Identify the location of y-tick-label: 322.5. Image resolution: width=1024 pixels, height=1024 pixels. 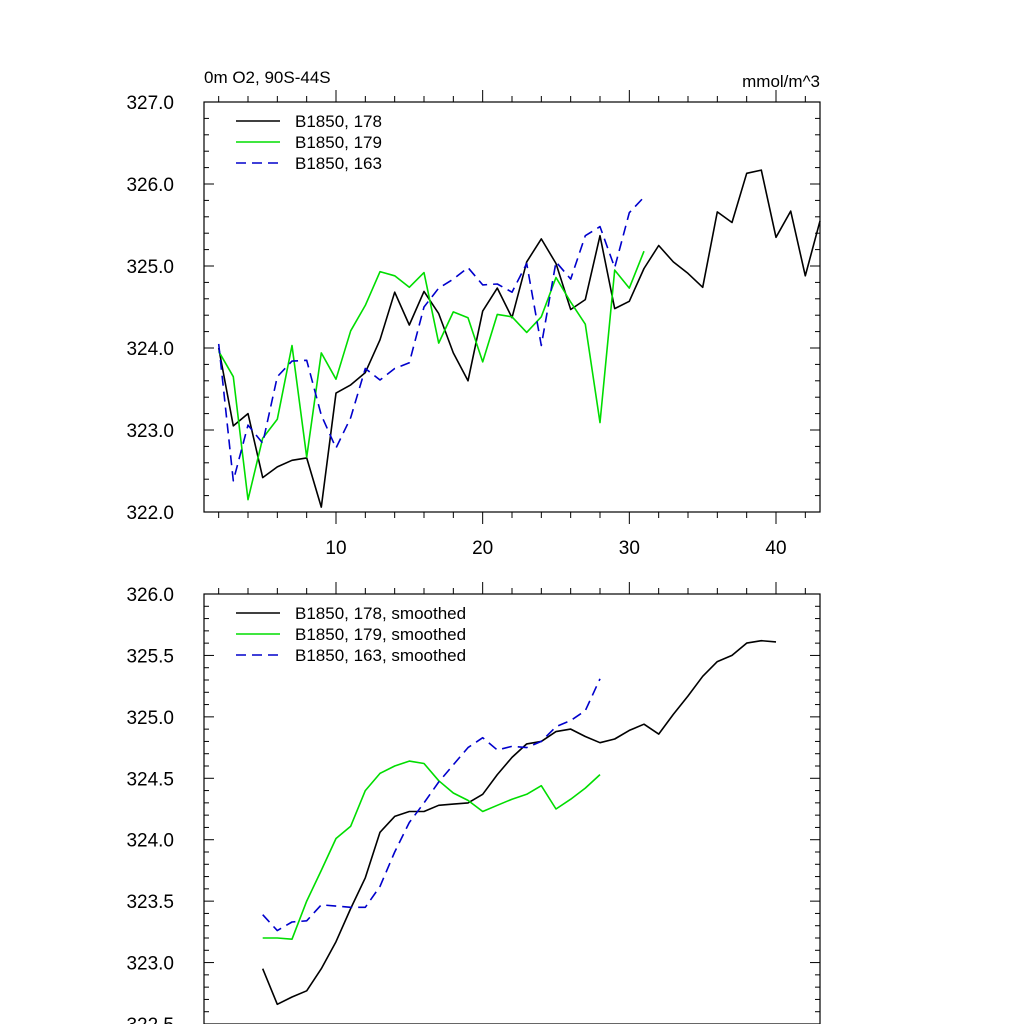
(150, 1019).